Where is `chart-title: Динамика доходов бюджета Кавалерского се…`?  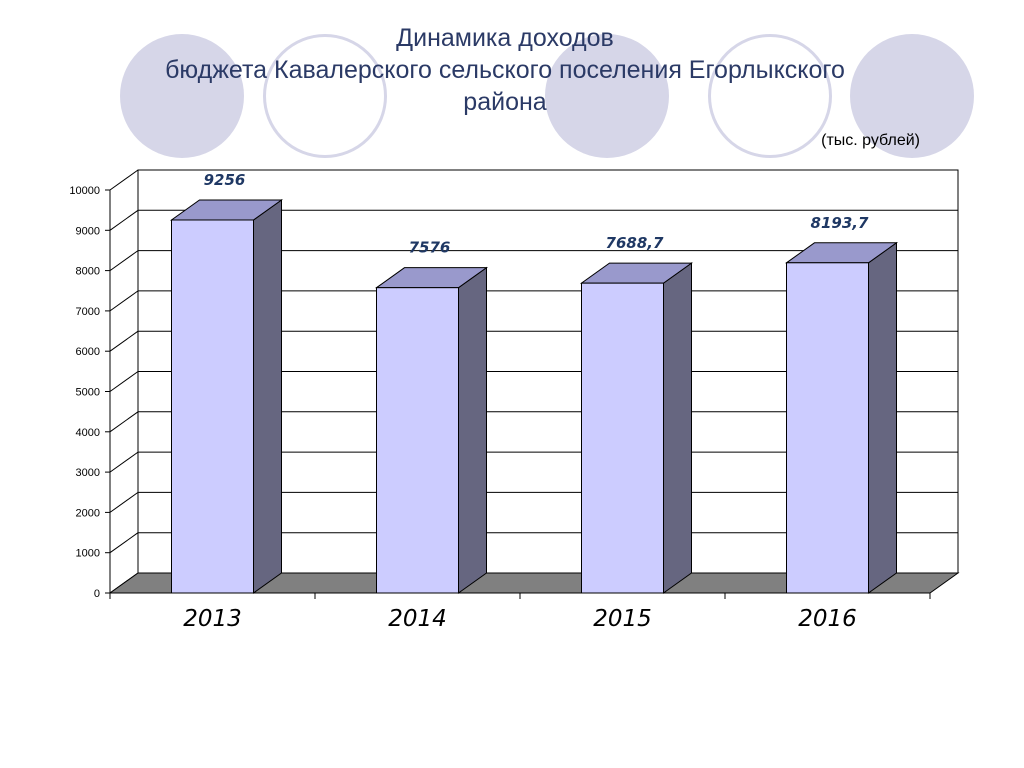 chart-title: Динамика доходов бюджета Кавалерского се… is located at coordinates (505, 70).